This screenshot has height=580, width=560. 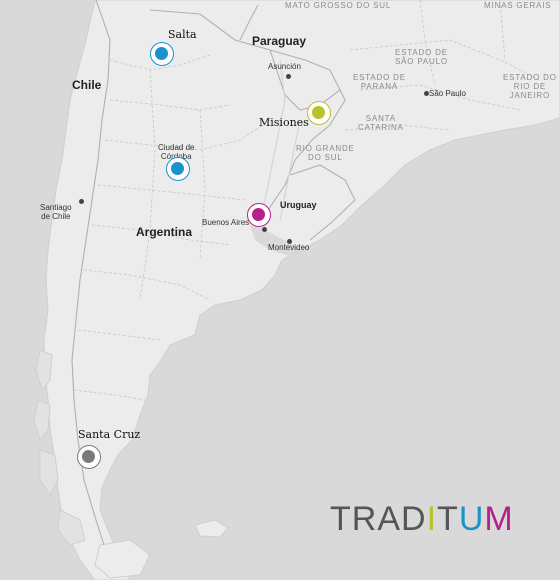 What do you see at coordinates (109, 434) in the screenshot?
I see `region-label-santa-cruz: Santa Cruz` at bounding box center [109, 434].